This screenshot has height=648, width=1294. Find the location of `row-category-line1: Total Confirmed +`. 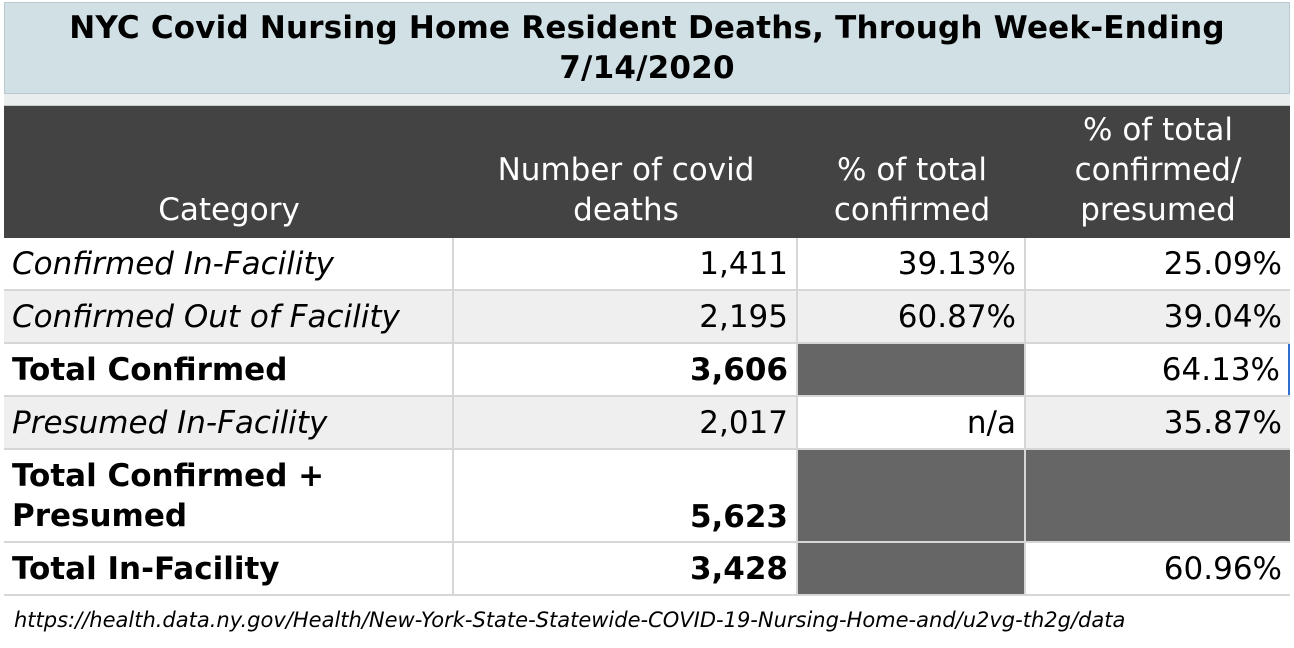

row-category-line1: Total Confirmed + is located at coordinates (168, 475).